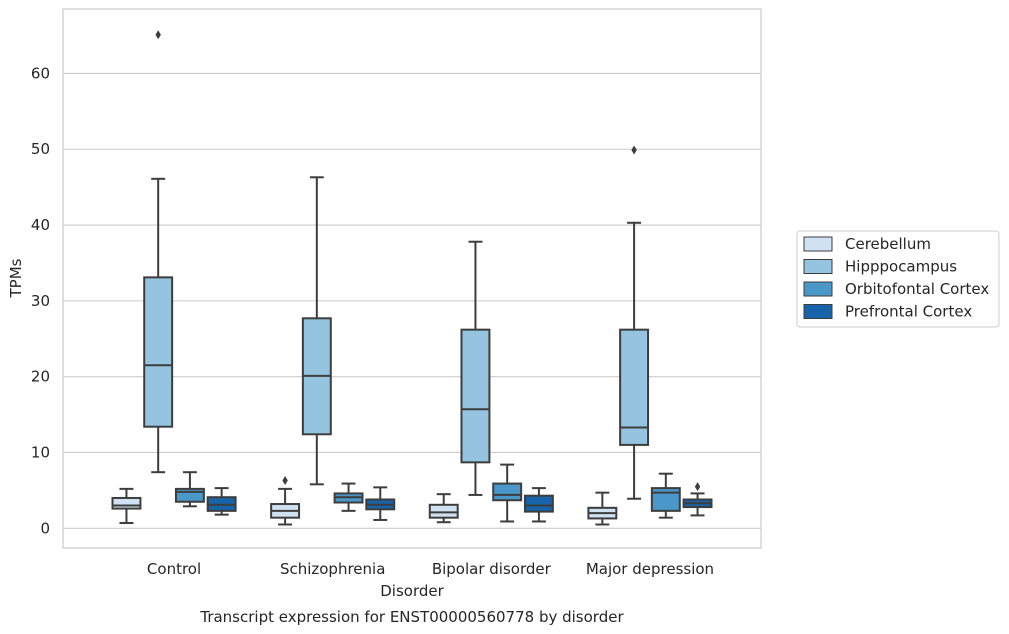 The width and height of the screenshot is (1009, 634). Describe the element at coordinates (174, 569) in the screenshot. I see `x-tick-label: Control` at that location.